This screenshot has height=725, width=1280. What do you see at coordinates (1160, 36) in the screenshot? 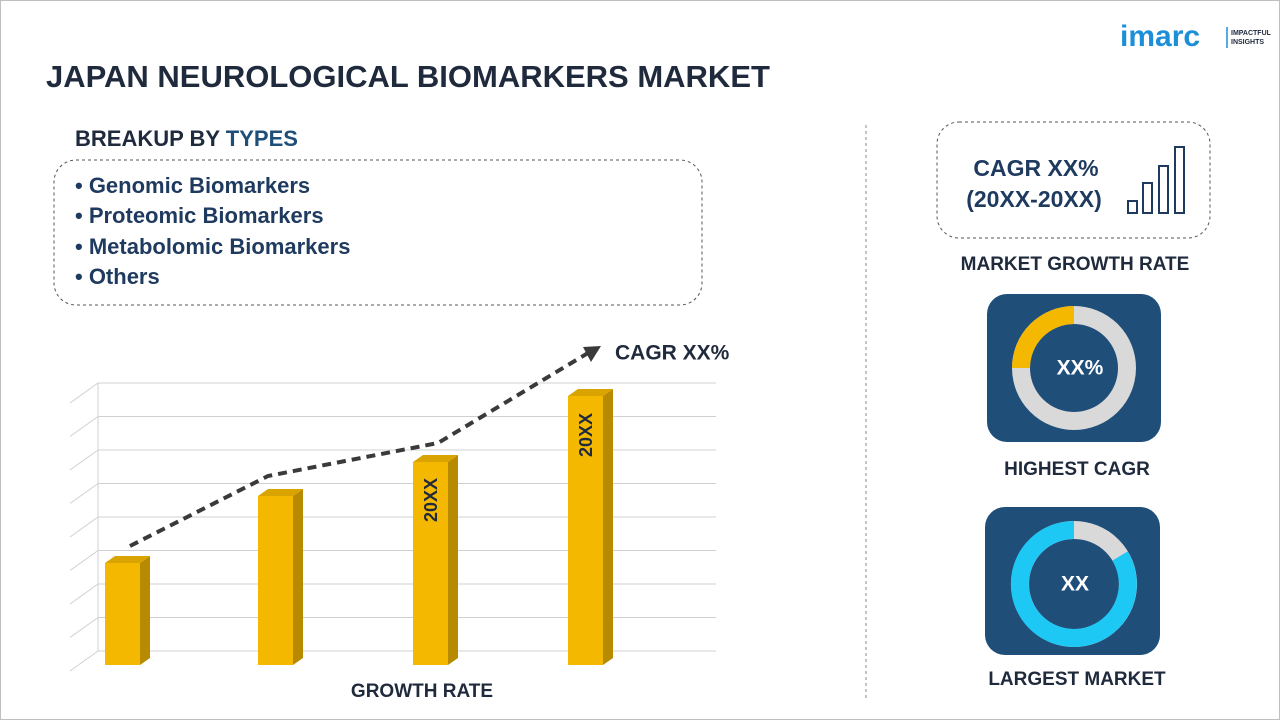
I see `logo: imarc` at bounding box center [1160, 36].